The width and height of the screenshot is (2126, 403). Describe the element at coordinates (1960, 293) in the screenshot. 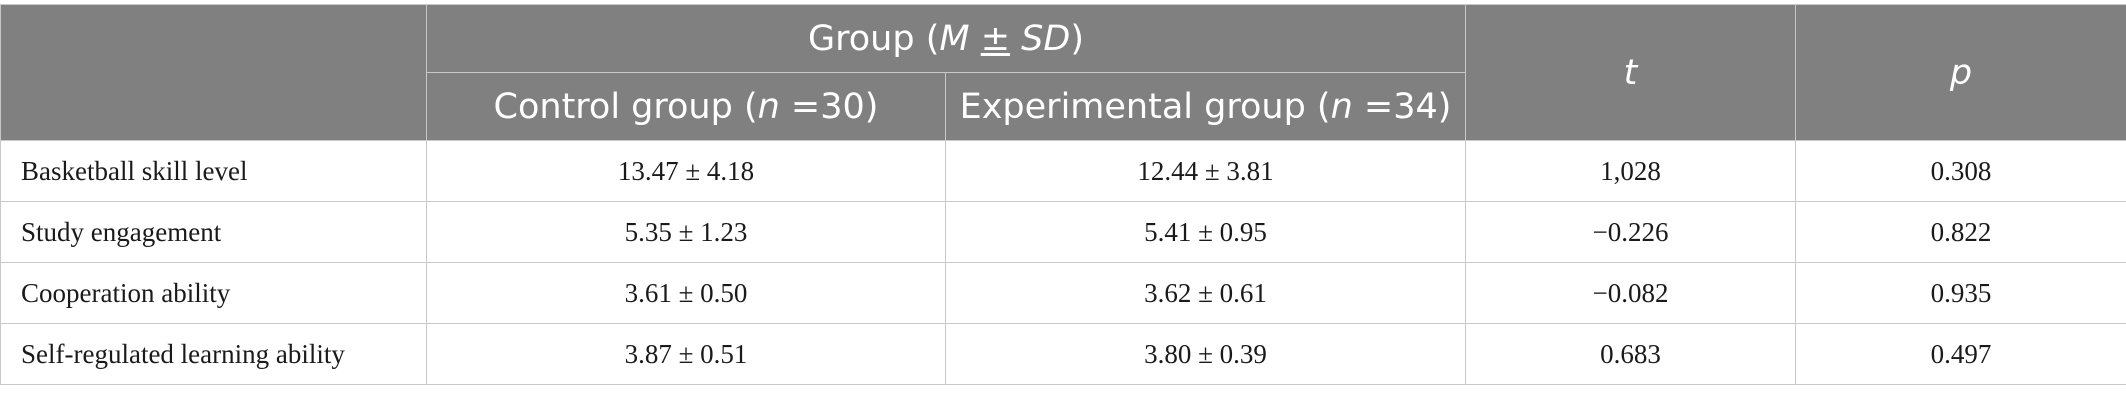

I see `p-value: 0.935` at that location.